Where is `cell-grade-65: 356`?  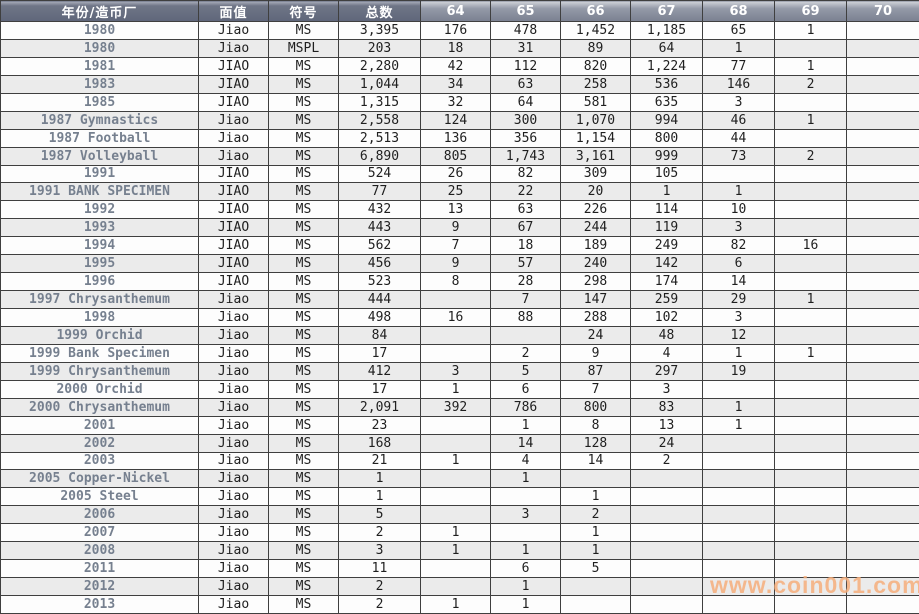
cell-grade-65: 356 is located at coordinates (525, 138).